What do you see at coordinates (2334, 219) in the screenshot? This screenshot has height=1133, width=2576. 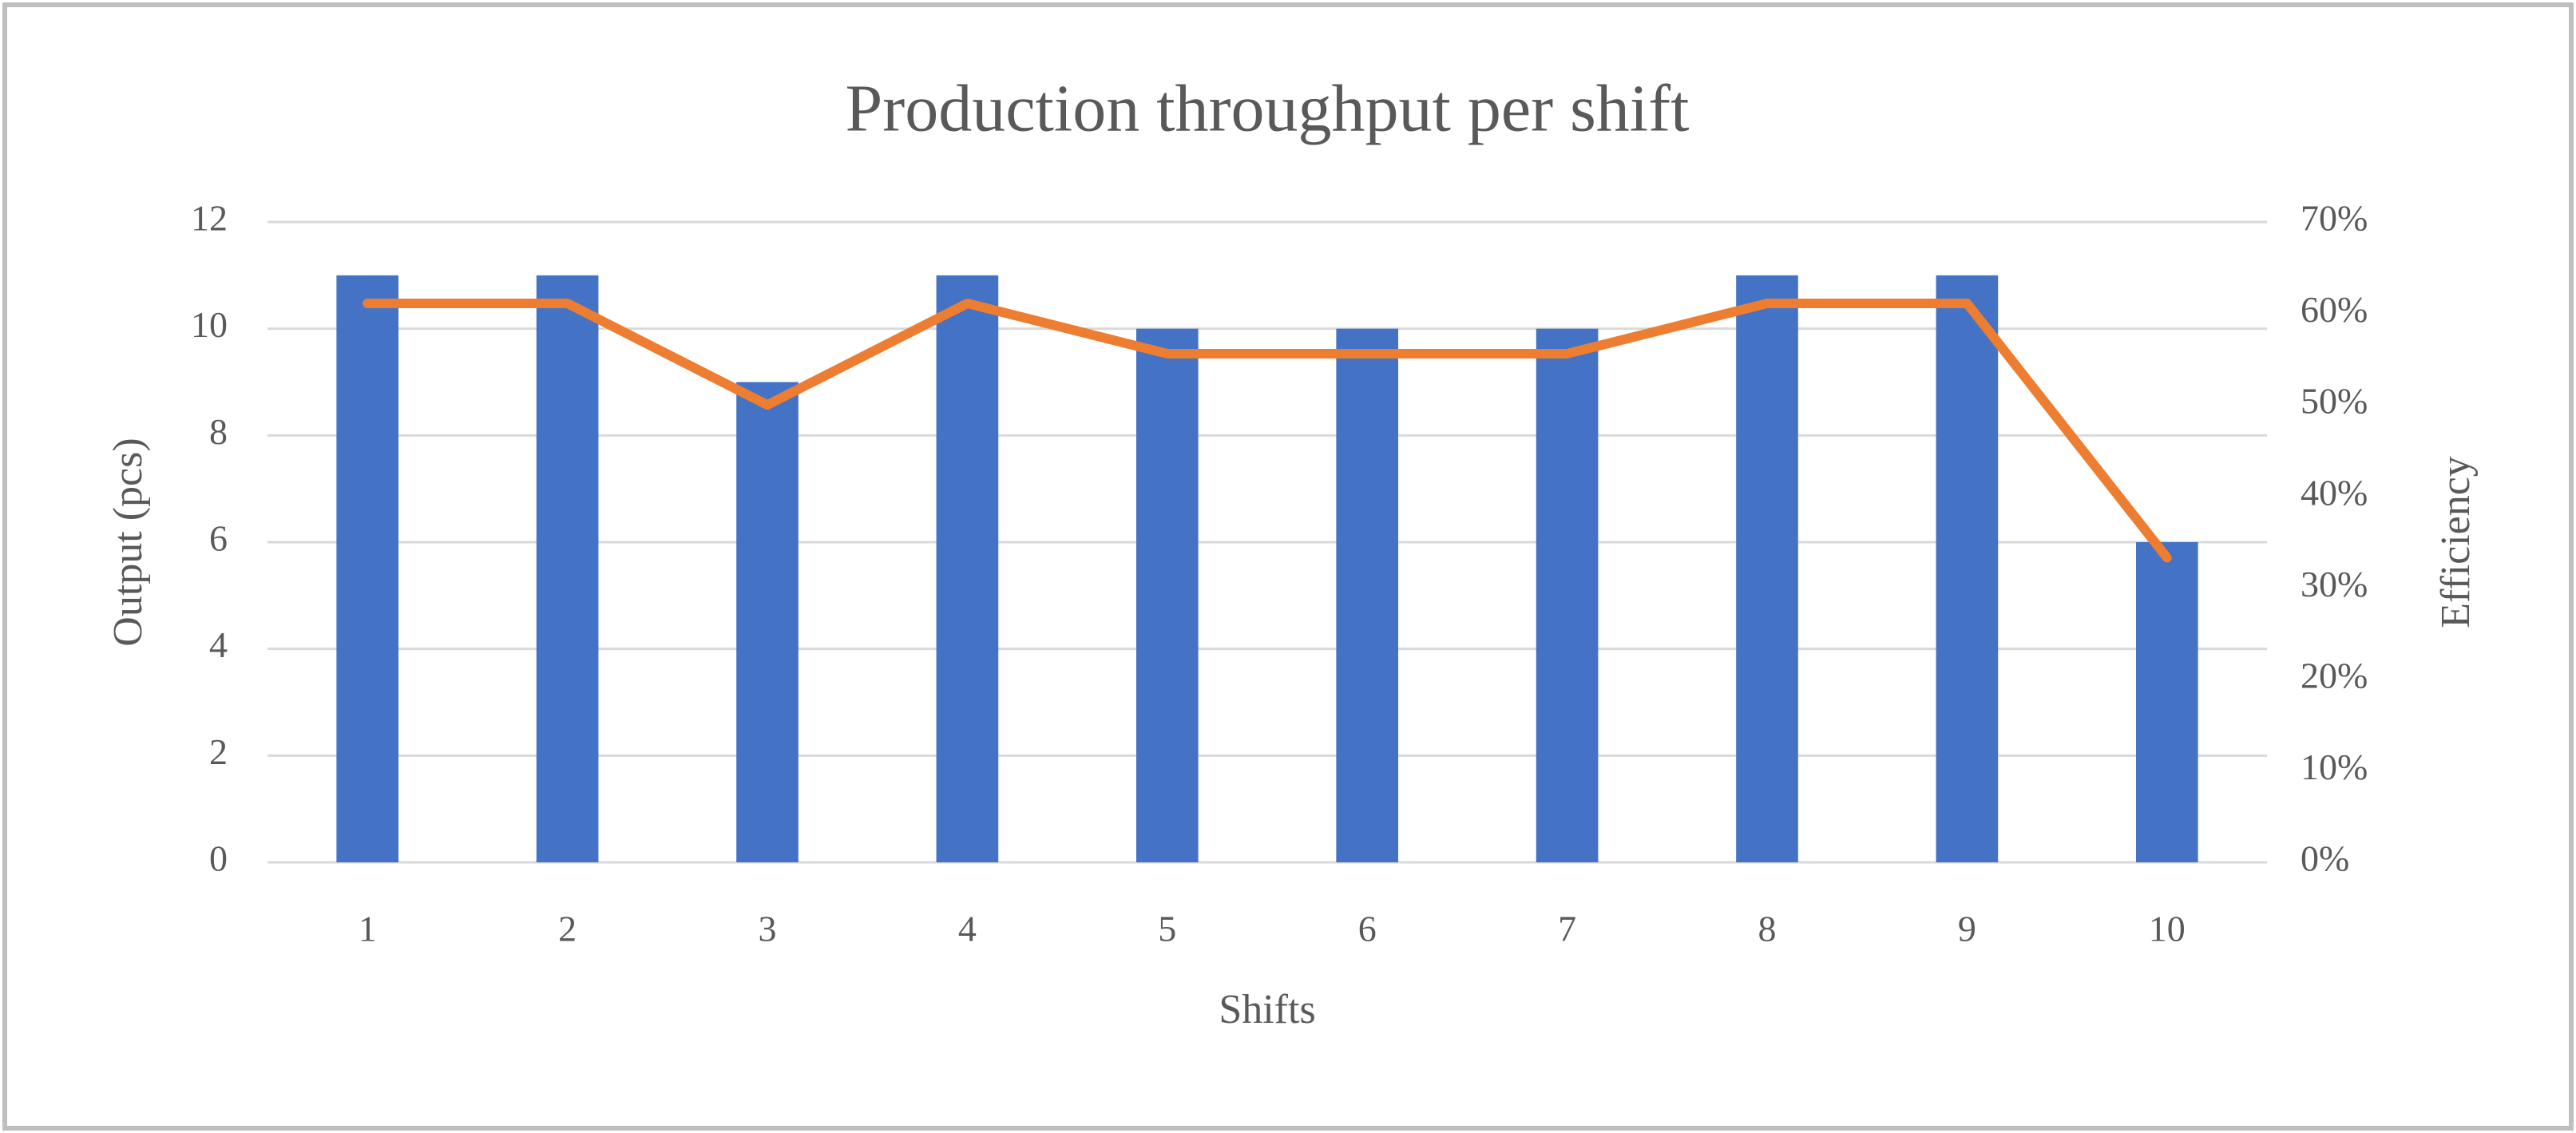 I see `y2-tick-label: 70%` at bounding box center [2334, 219].